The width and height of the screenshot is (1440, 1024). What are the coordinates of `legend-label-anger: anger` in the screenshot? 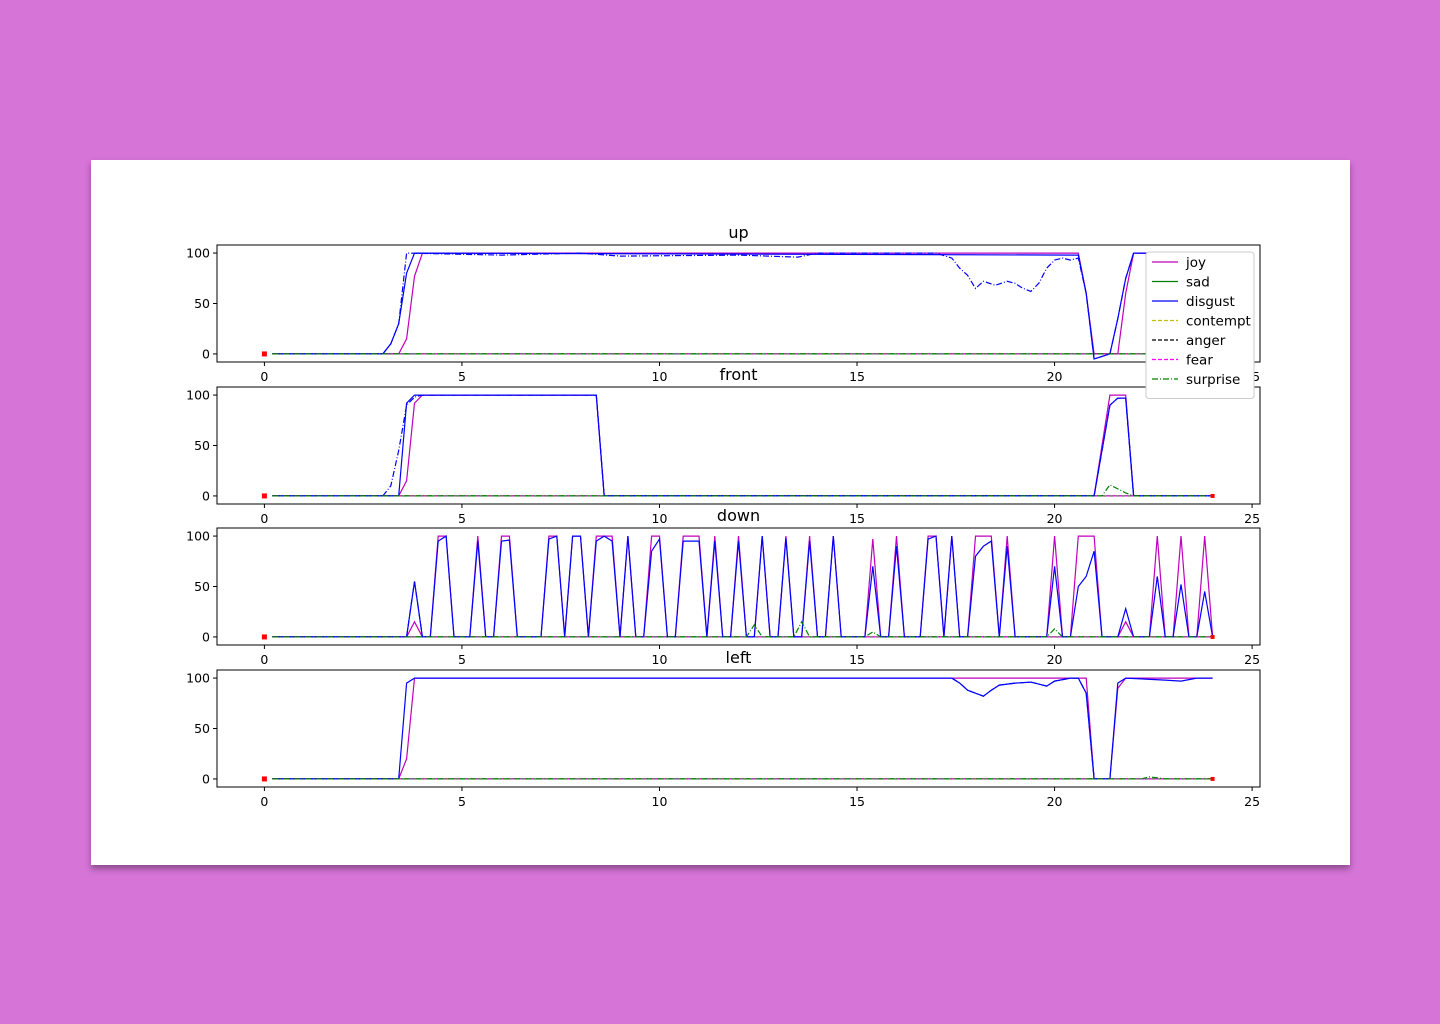 It's located at (1206, 341).